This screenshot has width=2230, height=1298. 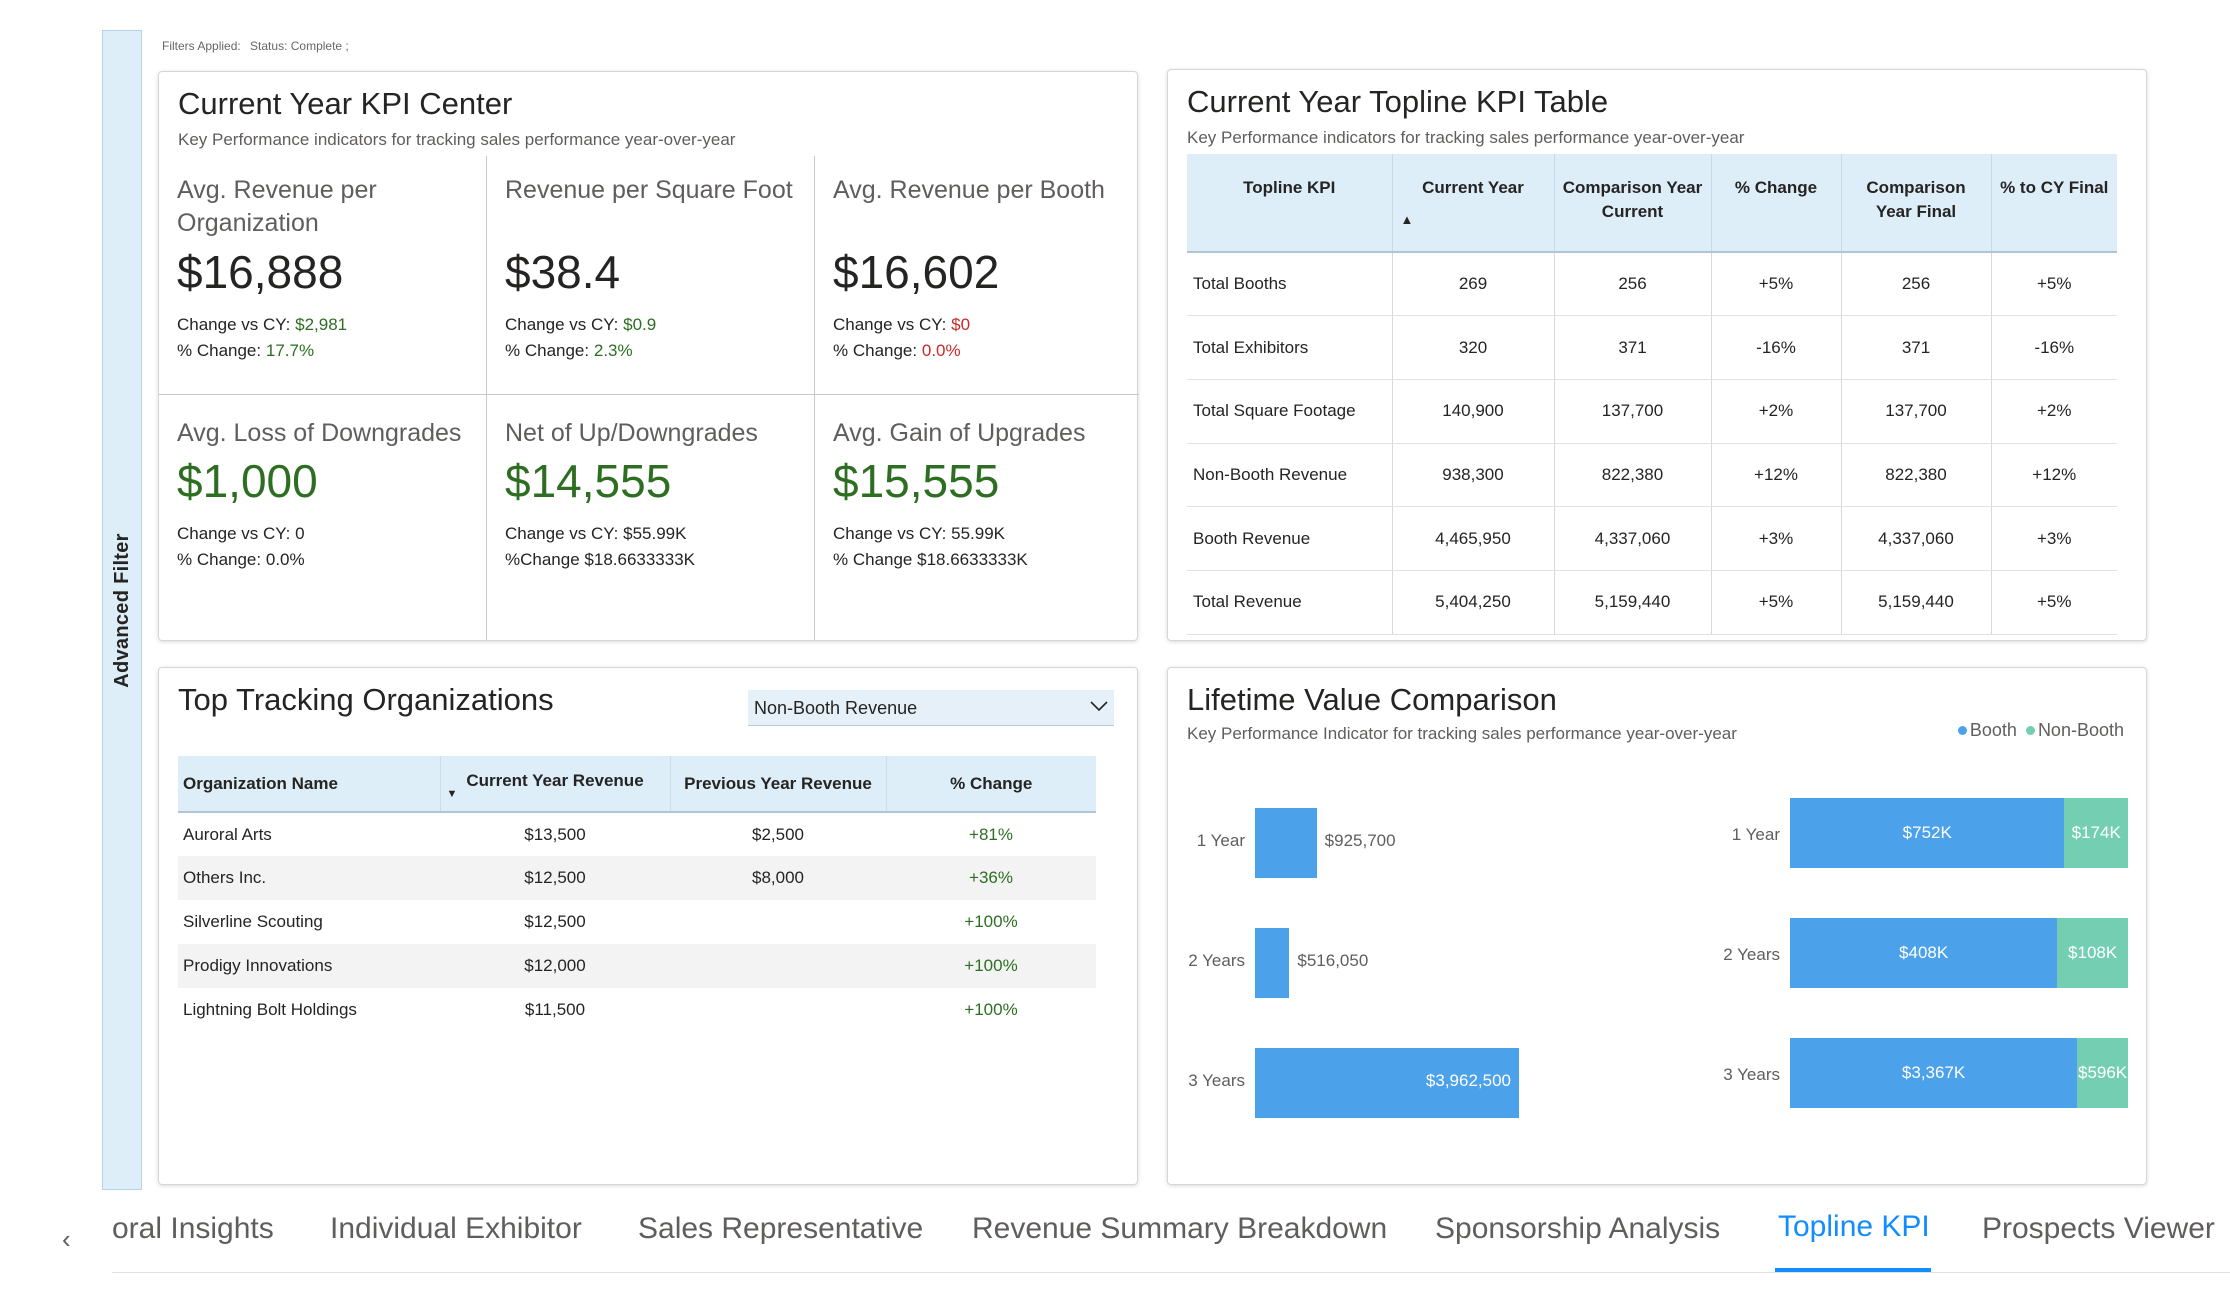 What do you see at coordinates (640, 324) in the screenshot?
I see `kpi-change-value: $0.9` at bounding box center [640, 324].